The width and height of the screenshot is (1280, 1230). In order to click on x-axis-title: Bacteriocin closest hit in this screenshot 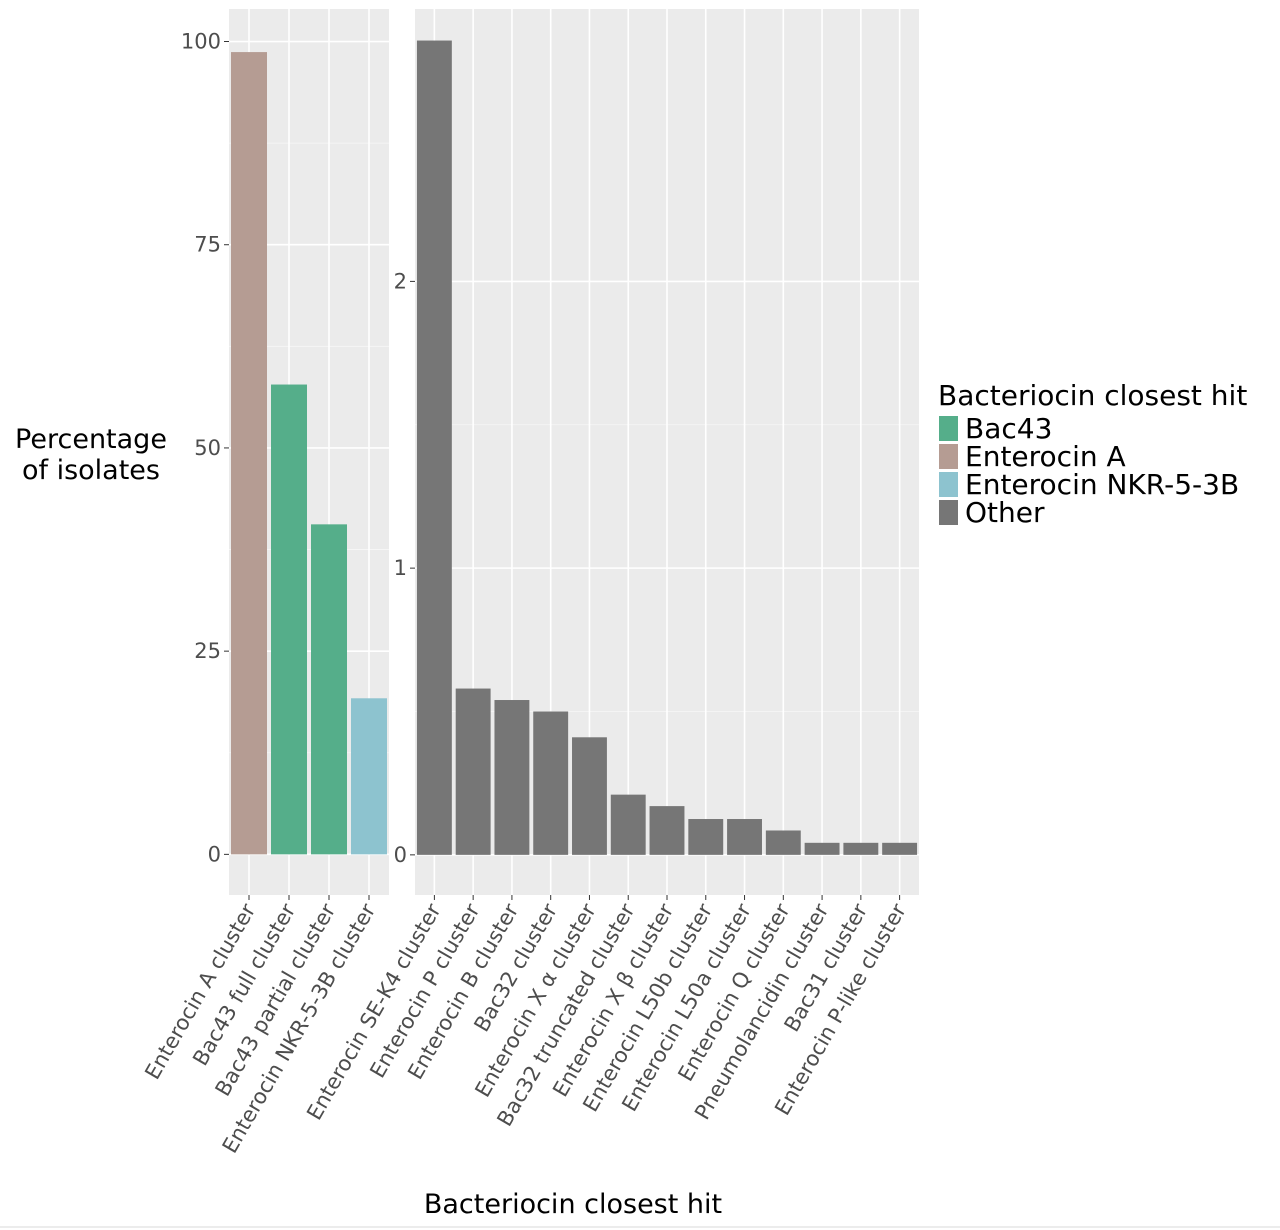, I will do `click(573, 1204)`.